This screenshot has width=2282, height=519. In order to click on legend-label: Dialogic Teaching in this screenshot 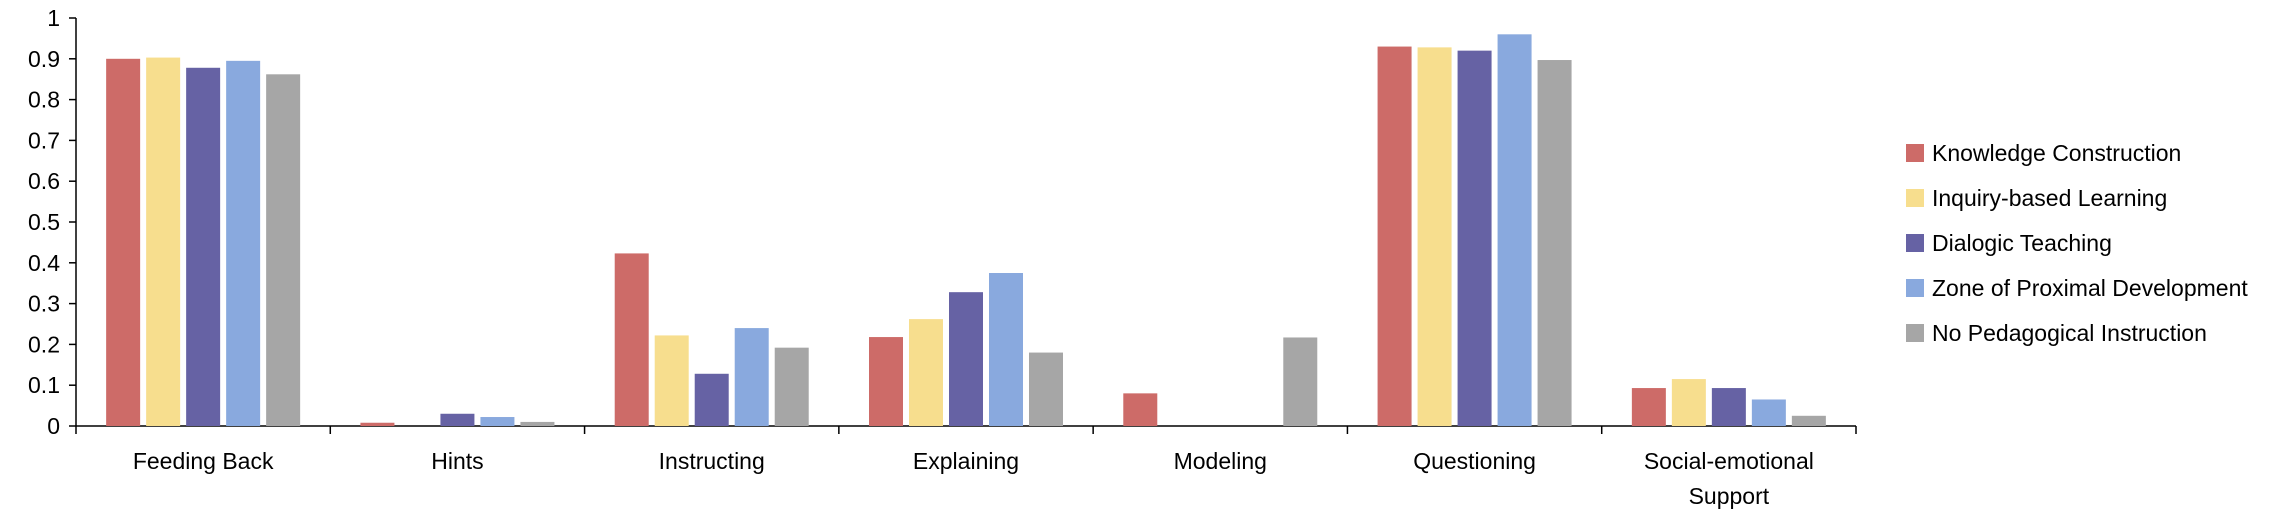, I will do `click(2022, 243)`.